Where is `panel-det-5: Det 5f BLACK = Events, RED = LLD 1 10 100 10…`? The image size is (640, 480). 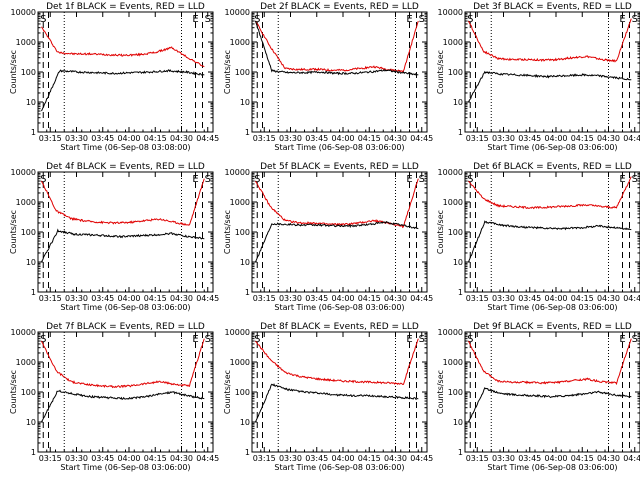 panel-det-5: Det 5f BLACK = Events, RED = LLD 1 10 100 10… is located at coordinates (328, 237).